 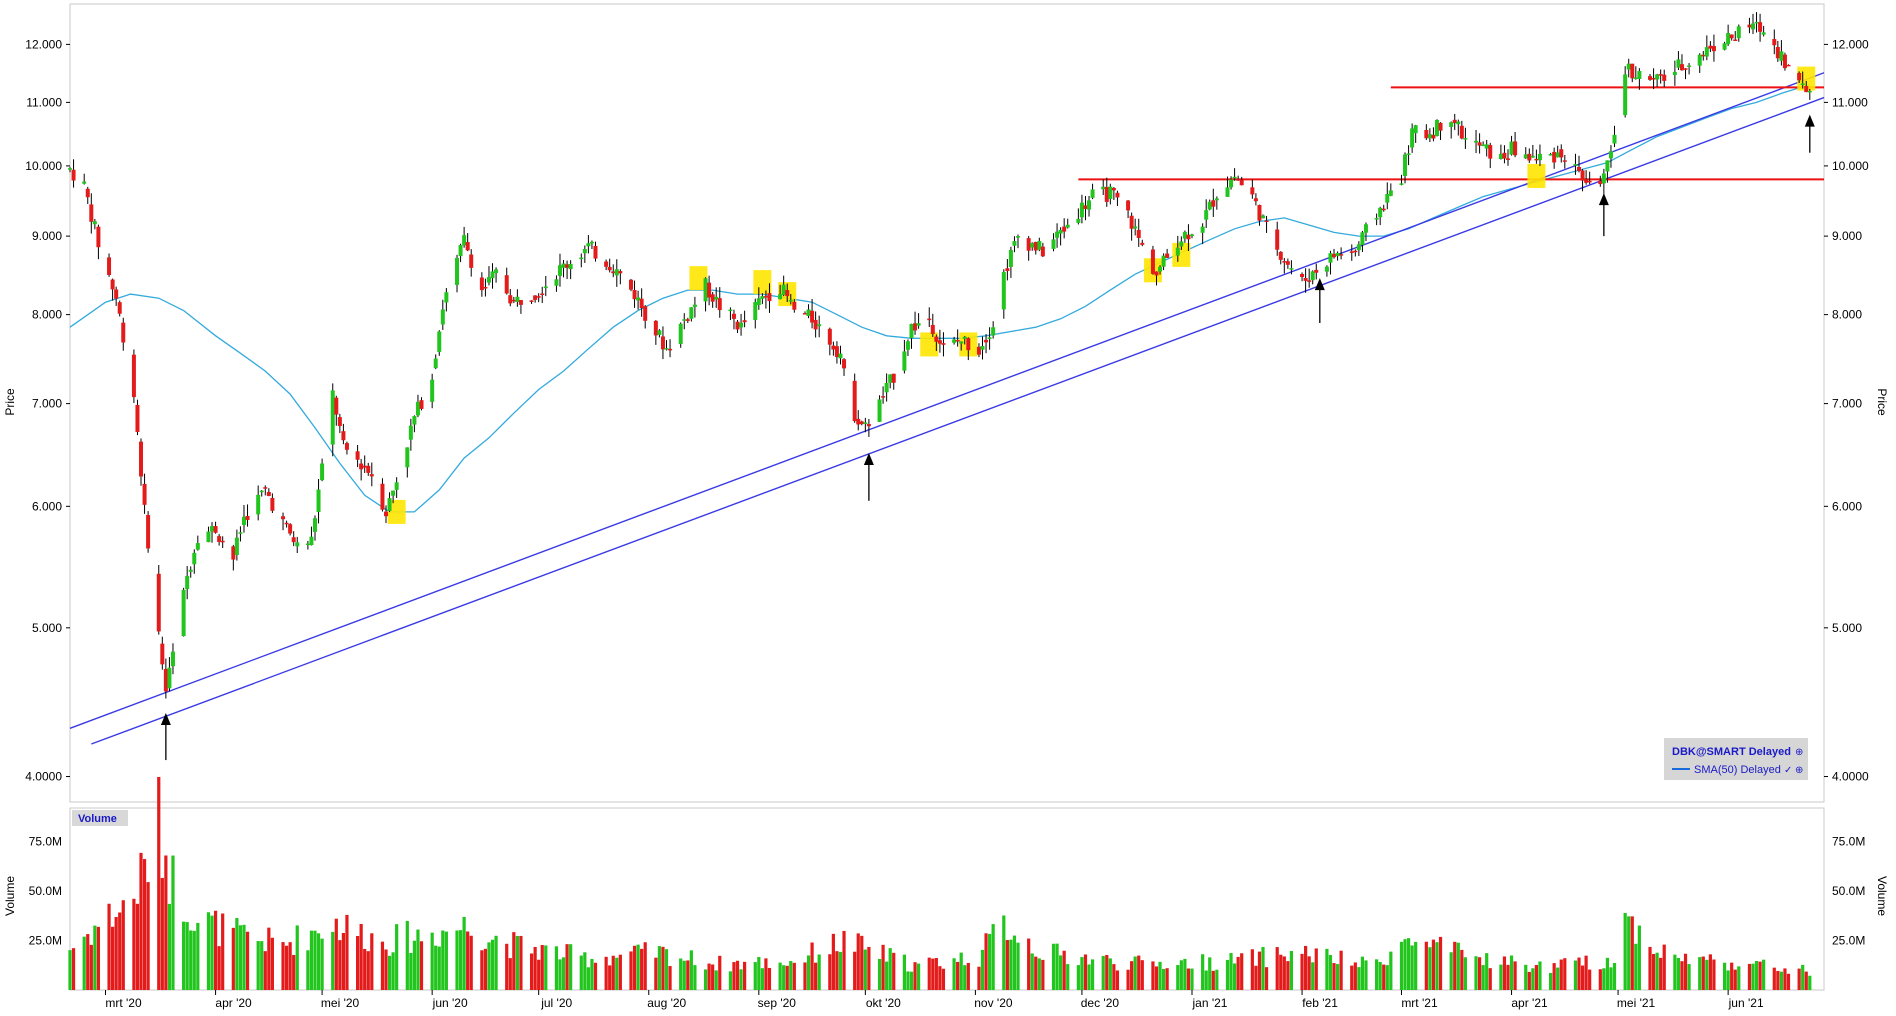 What do you see at coordinates (698, 278) in the screenshot?
I see `highlight-box` at bounding box center [698, 278].